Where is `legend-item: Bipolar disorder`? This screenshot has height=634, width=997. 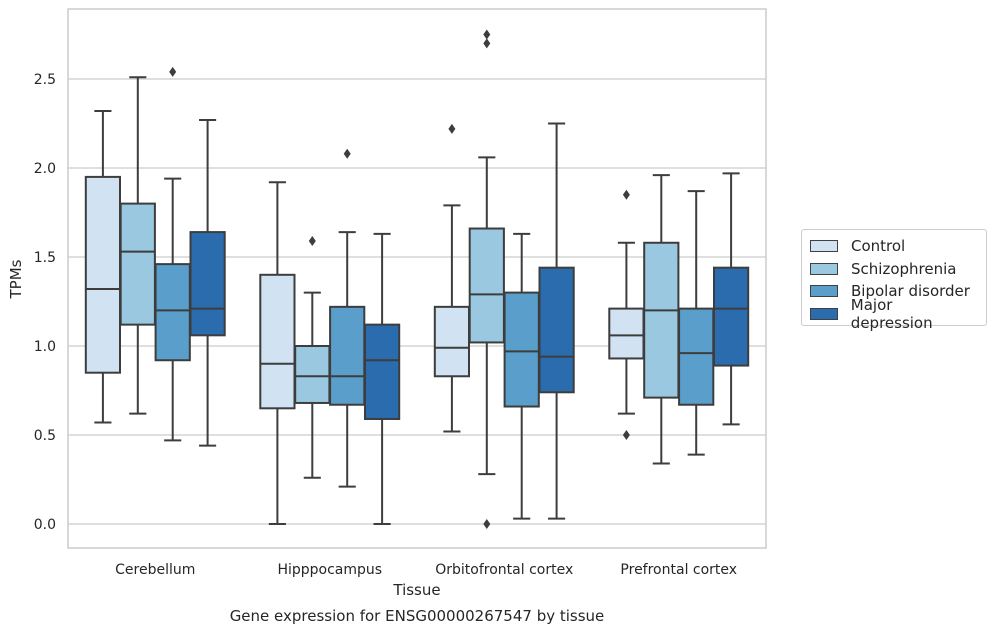
legend-item: Bipolar disorder is located at coordinates (894, 291).